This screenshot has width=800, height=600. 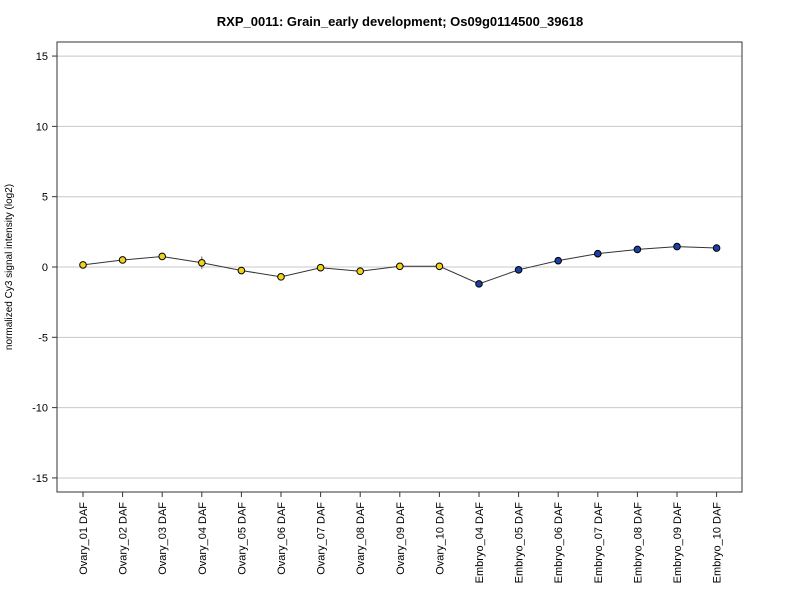 I want to click on x-tick-label: Ovary_05 DAF, so click(x=242, y=538).